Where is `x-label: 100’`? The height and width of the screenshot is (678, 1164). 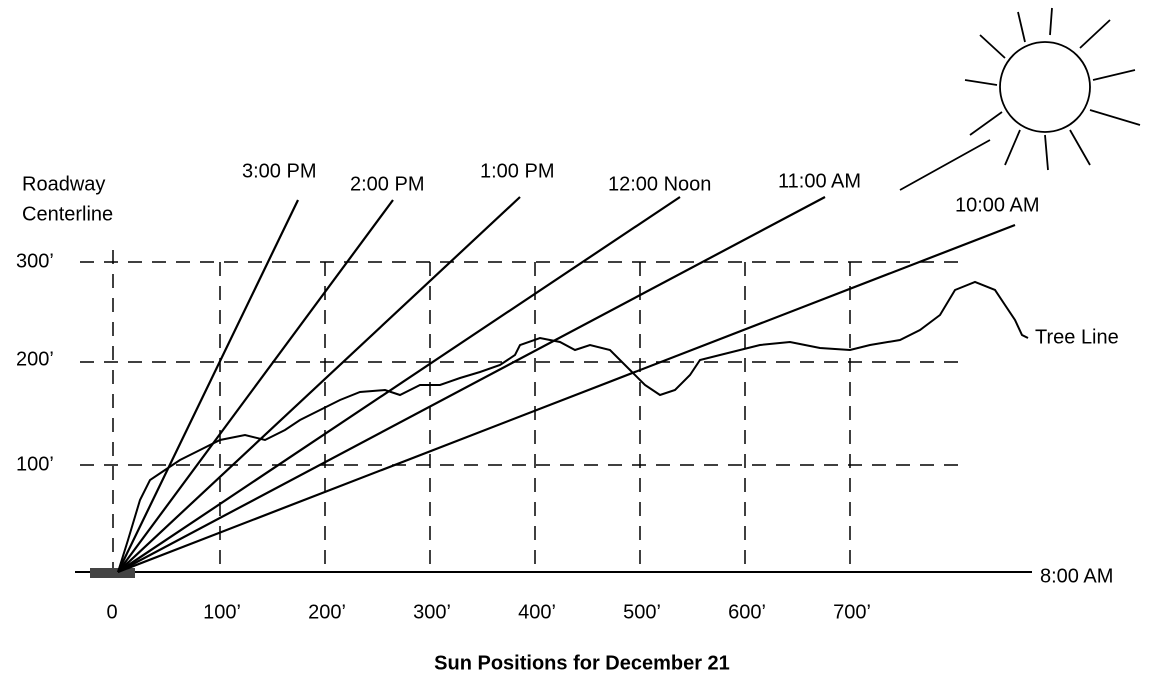
x-label: 100’ is located at coordinates (222, 612).